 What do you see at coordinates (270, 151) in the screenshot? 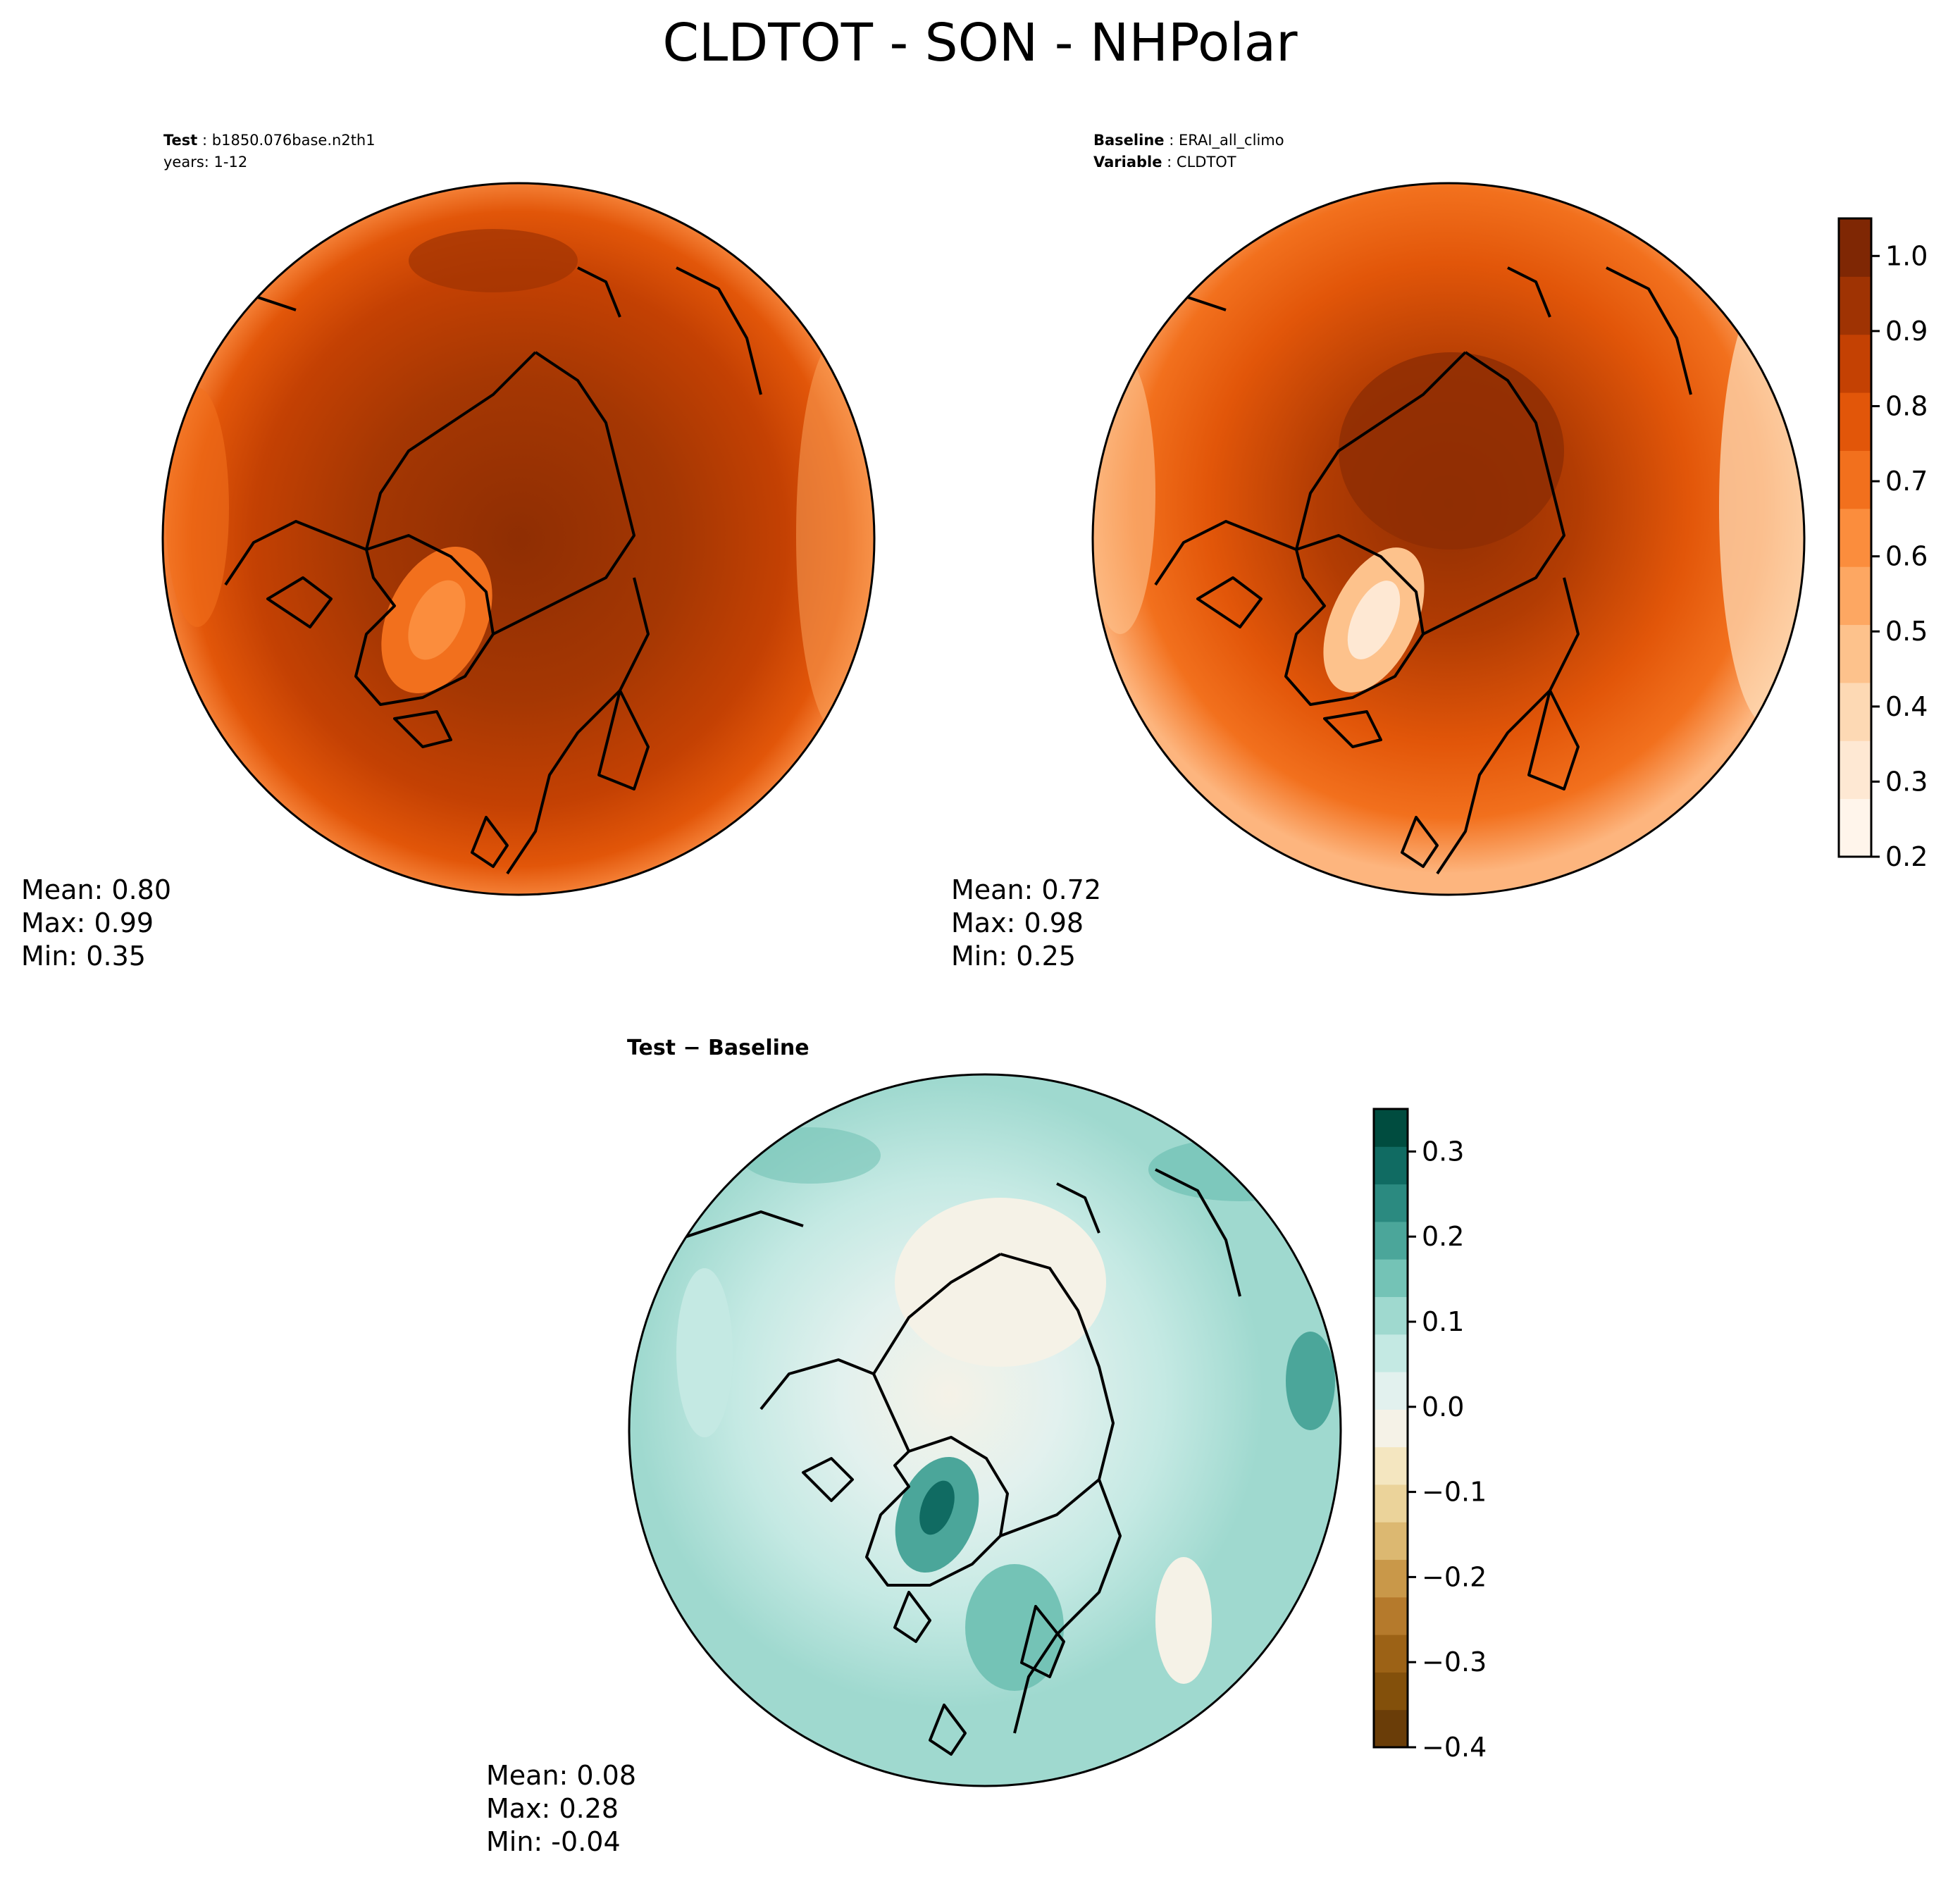
I see `test-panel-header: Test : b1850.076base.n2th1 years: 1-12` at bounding box center [270, 151].